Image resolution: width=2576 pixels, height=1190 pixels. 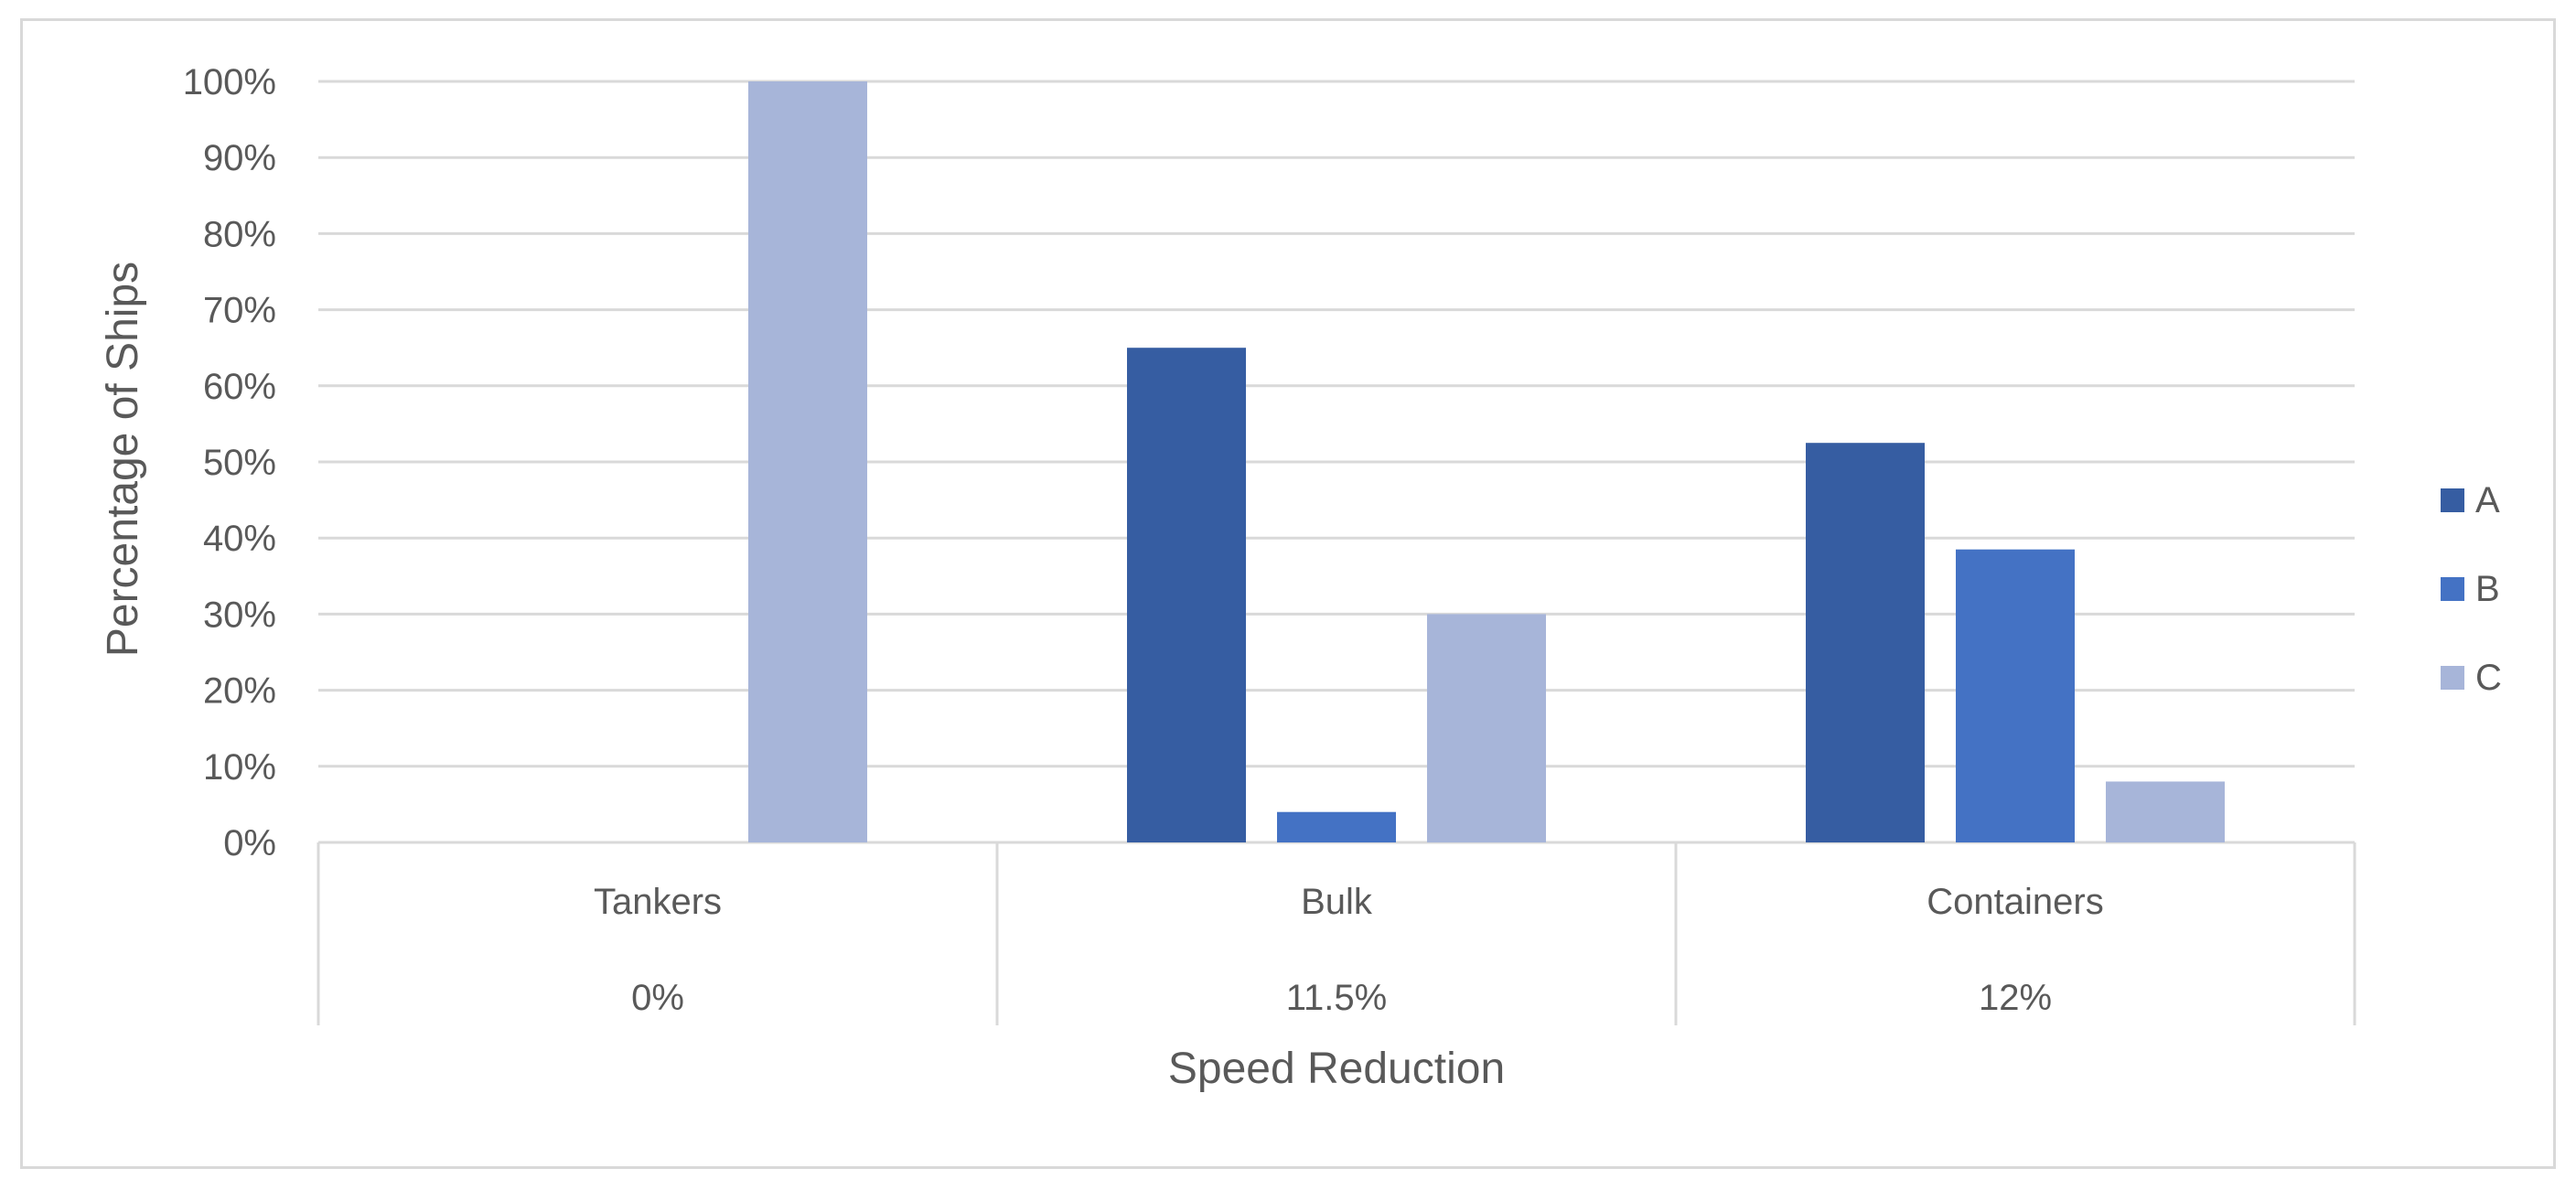 I want to click on y-tick-label: 0%, so click(x=250, y=843).